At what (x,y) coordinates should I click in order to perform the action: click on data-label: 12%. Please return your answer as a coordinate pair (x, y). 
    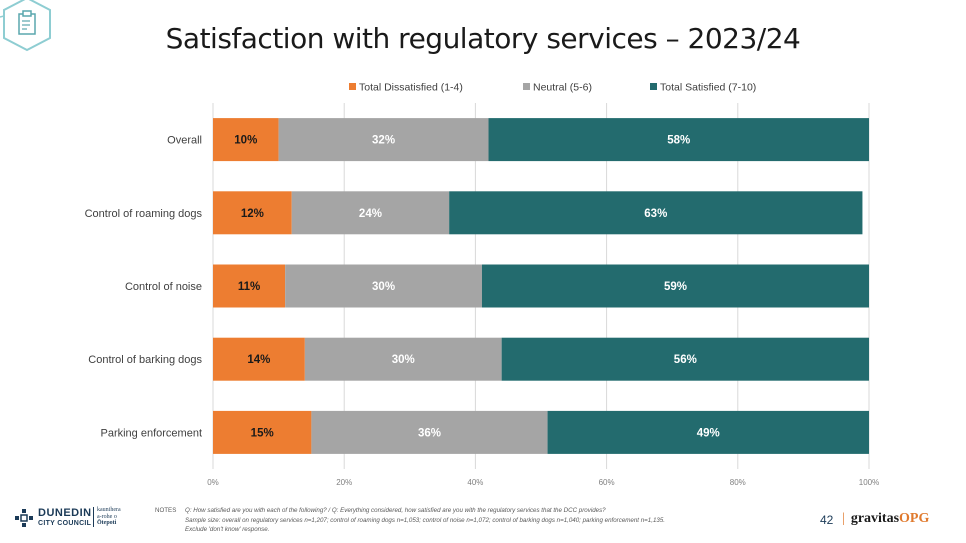
    Looking at the image, I should click on (252, 214).